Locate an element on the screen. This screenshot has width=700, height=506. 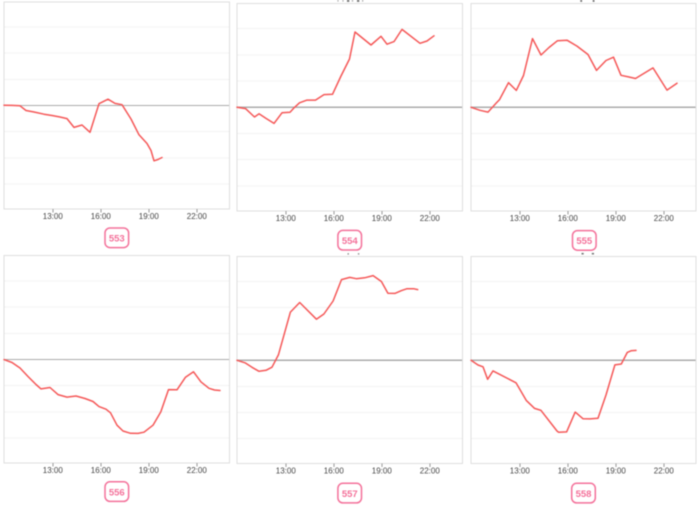
svg-text: 553 is located at coordinates (117, 239).